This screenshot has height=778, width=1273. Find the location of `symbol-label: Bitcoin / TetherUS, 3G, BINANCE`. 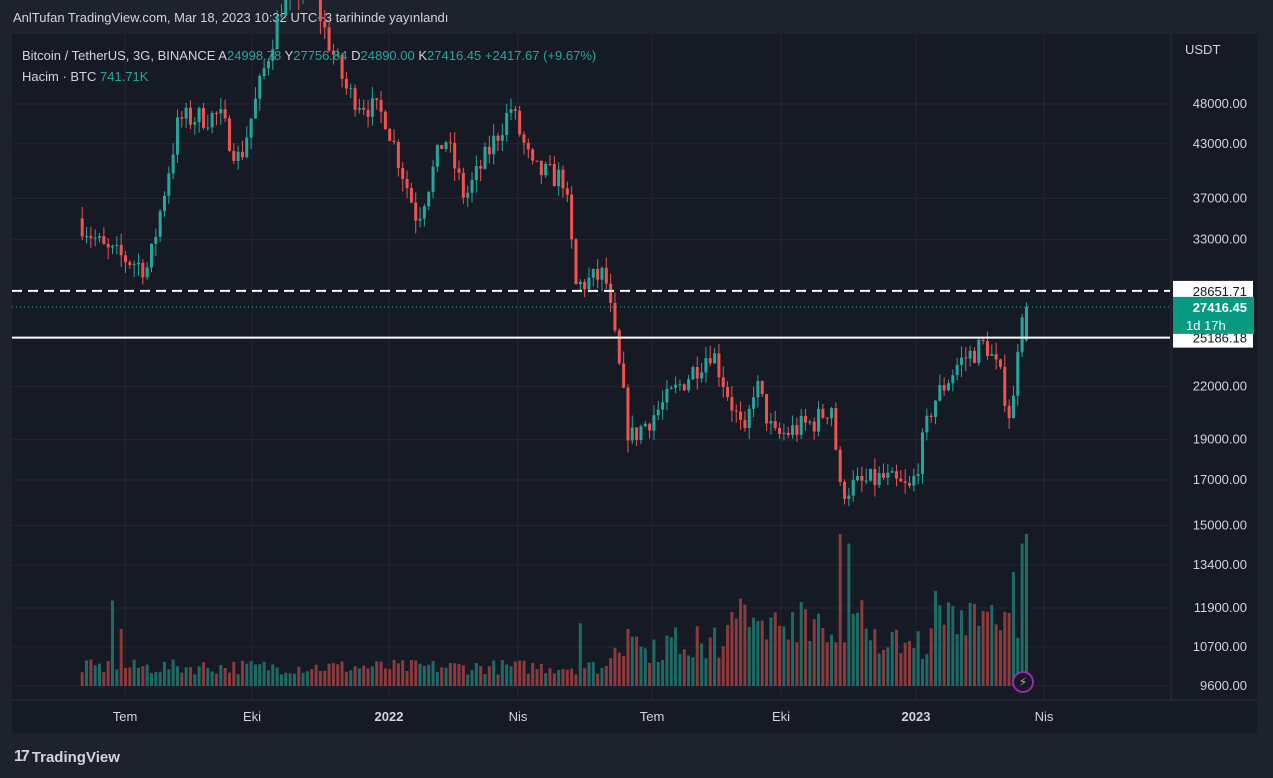

symbol-label: Bitcoin / TetherUS, 3G, BINANCE is located at coordinates (119, 55).